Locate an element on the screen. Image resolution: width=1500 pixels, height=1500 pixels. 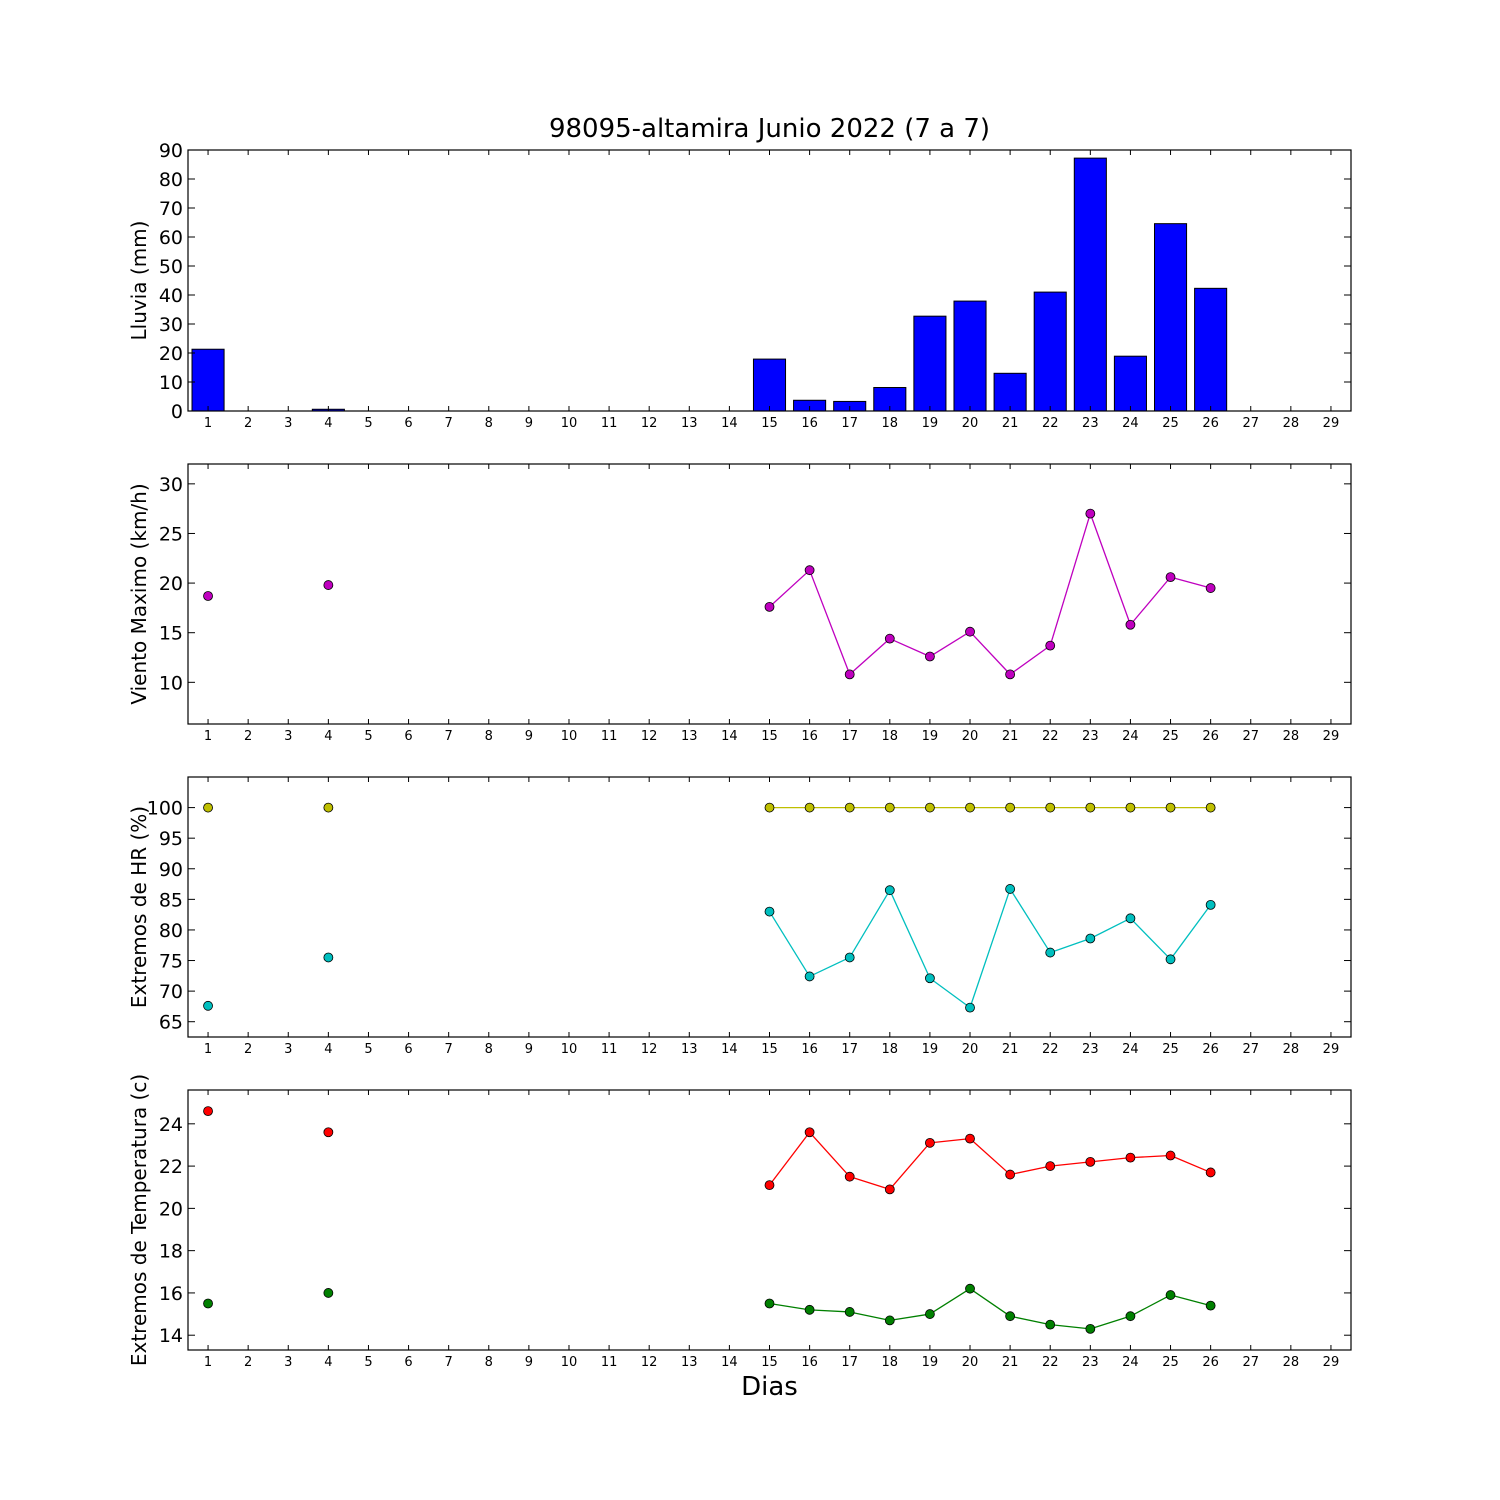
x-tick-label: 14 is located at coordinates (729, 1362).